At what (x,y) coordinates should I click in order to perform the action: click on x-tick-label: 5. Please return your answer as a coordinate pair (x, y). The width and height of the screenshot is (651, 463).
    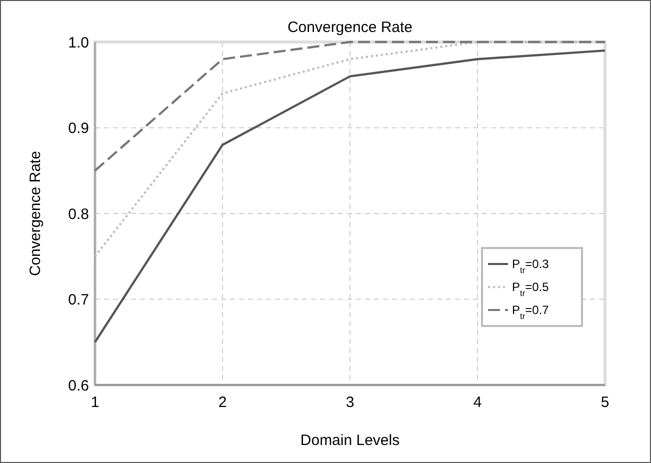
    Looking at the image, I should click on (605, 402).